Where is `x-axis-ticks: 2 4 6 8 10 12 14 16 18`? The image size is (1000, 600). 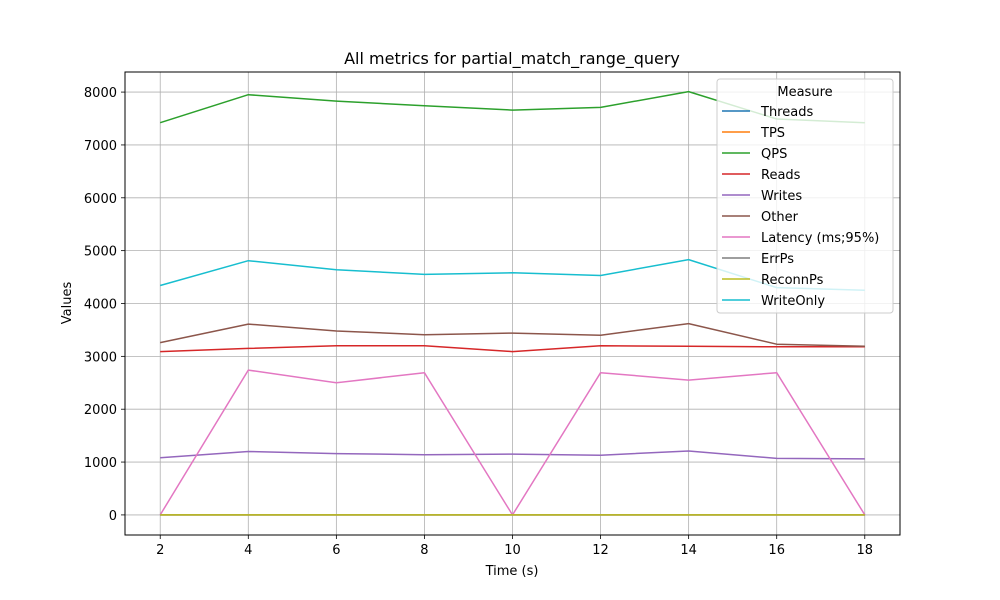 x-axis-ticks: 2 4 6 8 10 12 14 16 18 is located at coordinates (514, 546).